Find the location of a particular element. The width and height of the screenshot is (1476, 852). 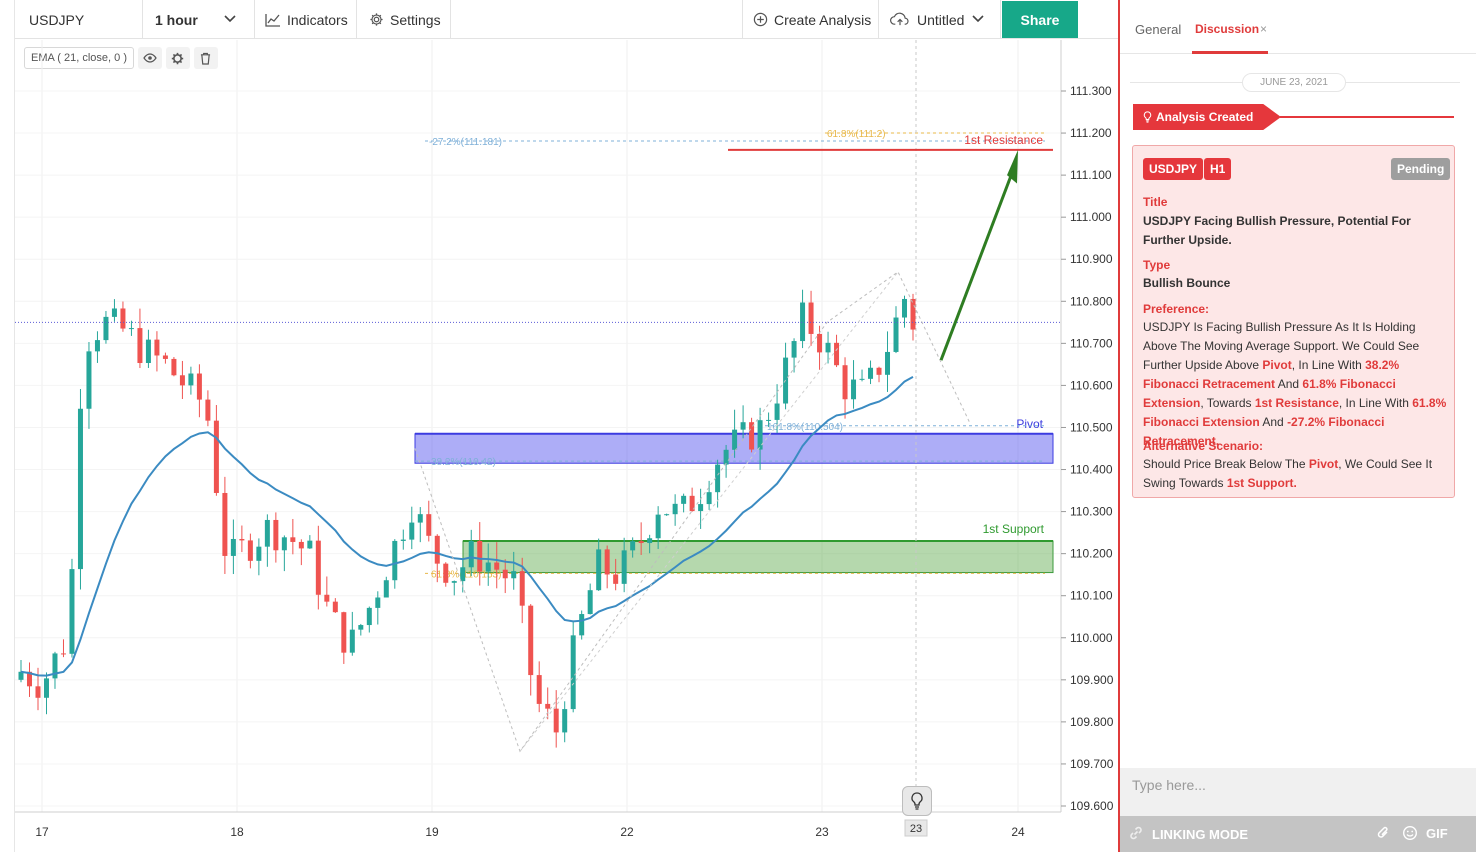

settings-label: Settings is located at coordinates (415, 19).